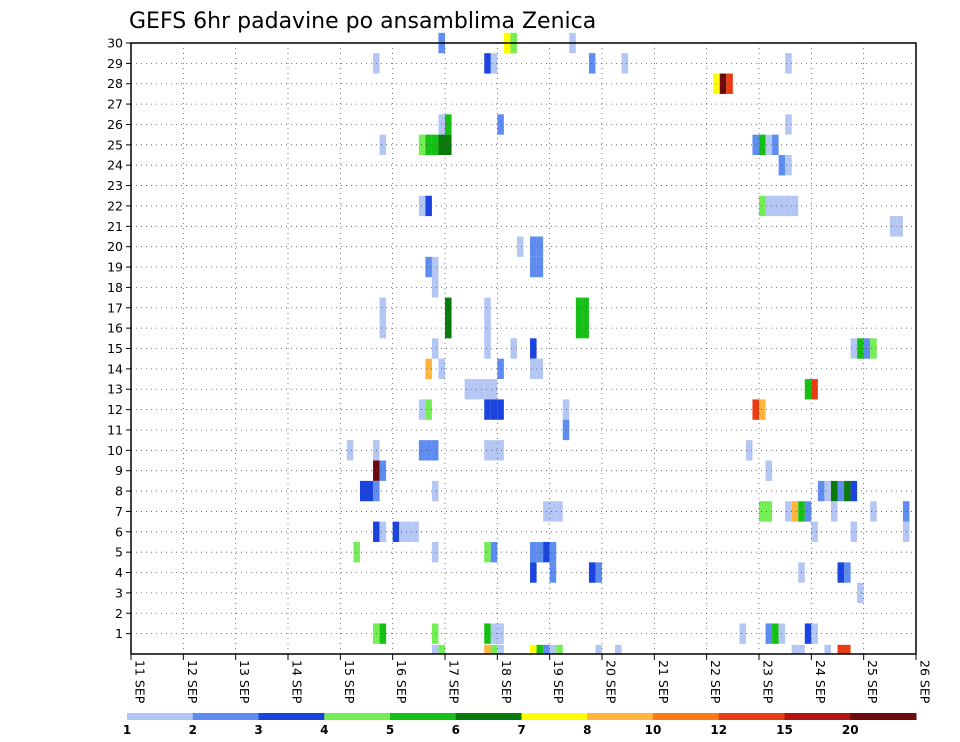 The width and height of the screenshot is (960, 742). What do you see at coordinates (115, 83) in the screenshot?
I see `y-tick-label: 28` at bounding box center [115, 83].